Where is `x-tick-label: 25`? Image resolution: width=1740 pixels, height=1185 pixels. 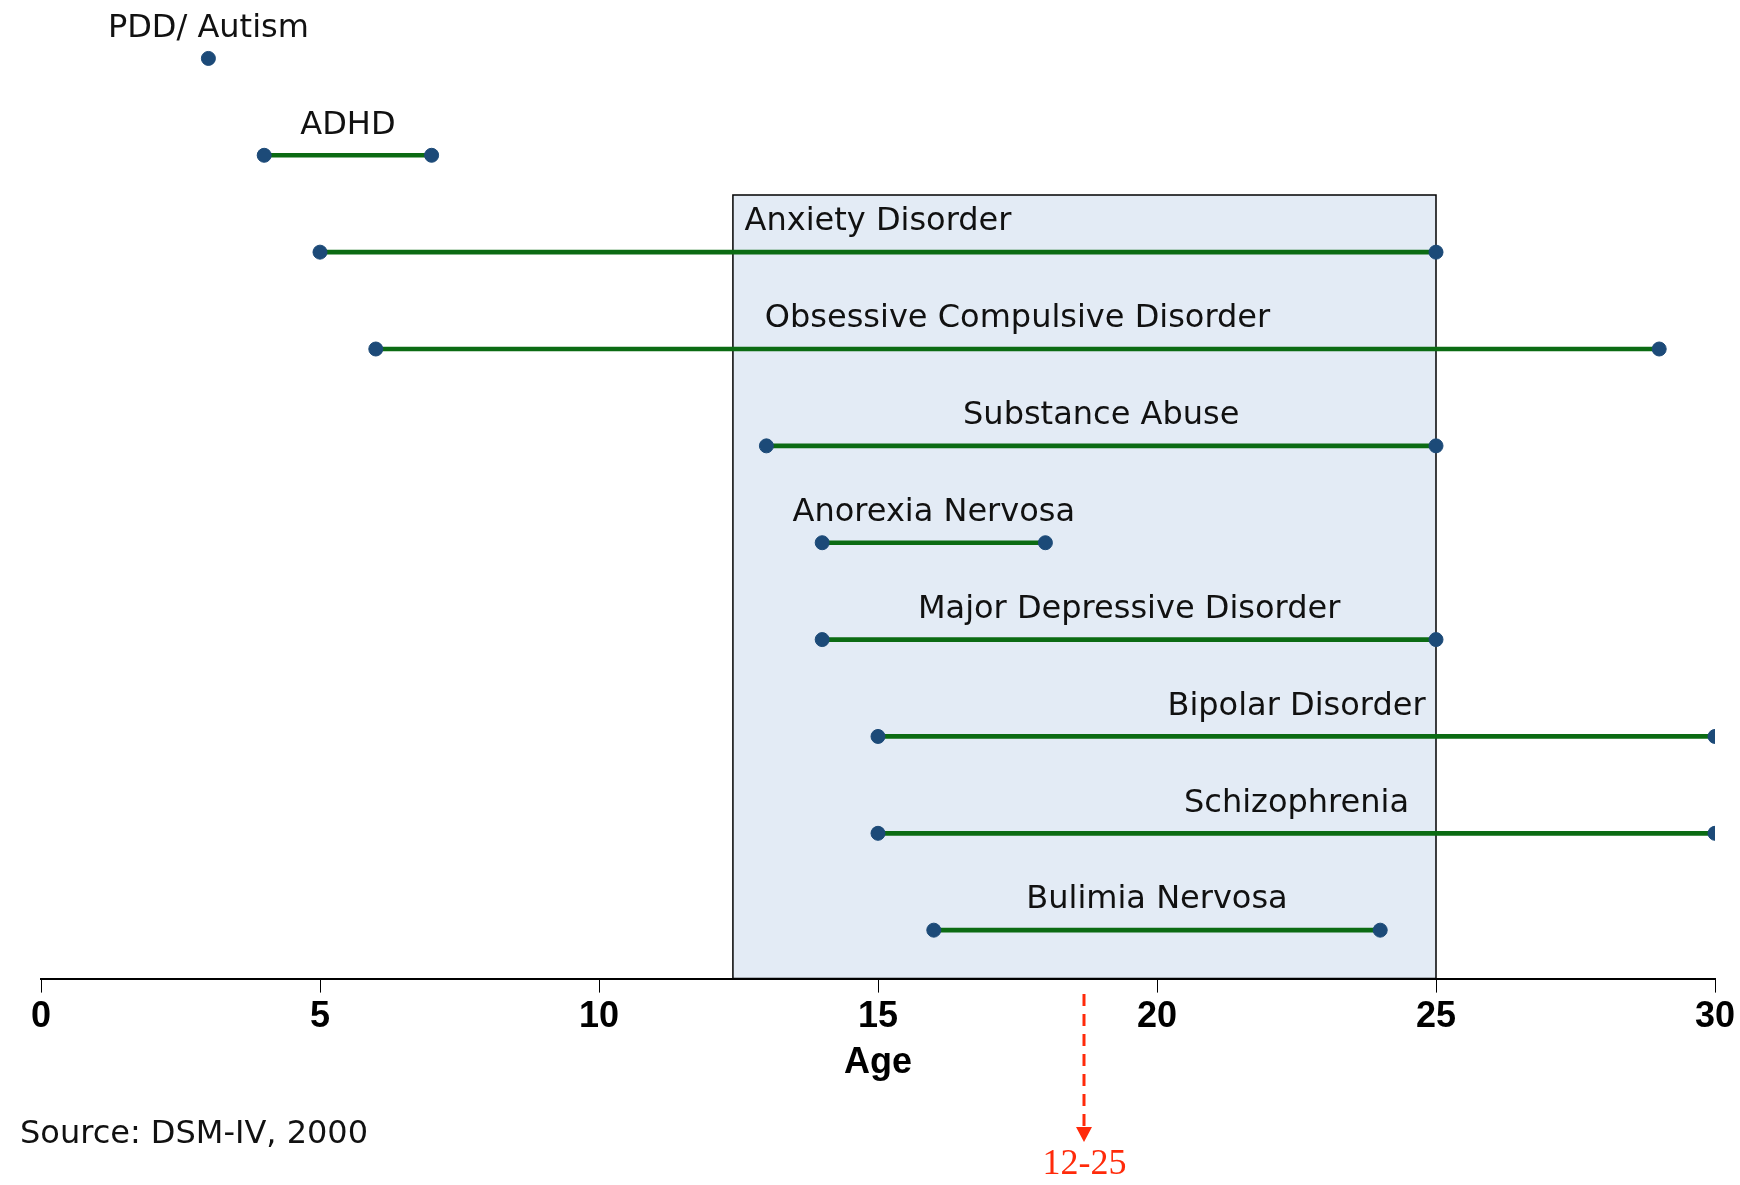 x-tick-label: 25 is located at coordinates (1436, 1015).